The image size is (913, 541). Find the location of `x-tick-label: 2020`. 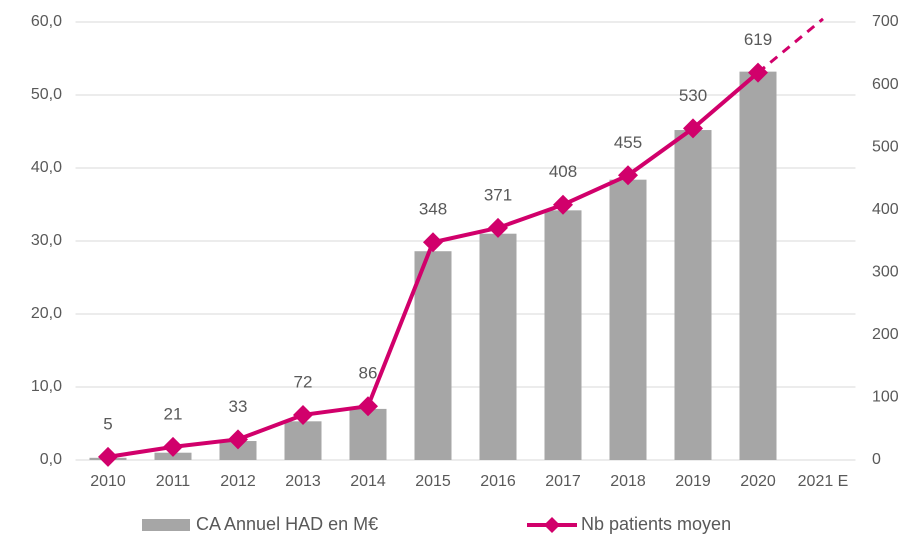

x-tick-label: 2020 is located at coordinates (758, 481).